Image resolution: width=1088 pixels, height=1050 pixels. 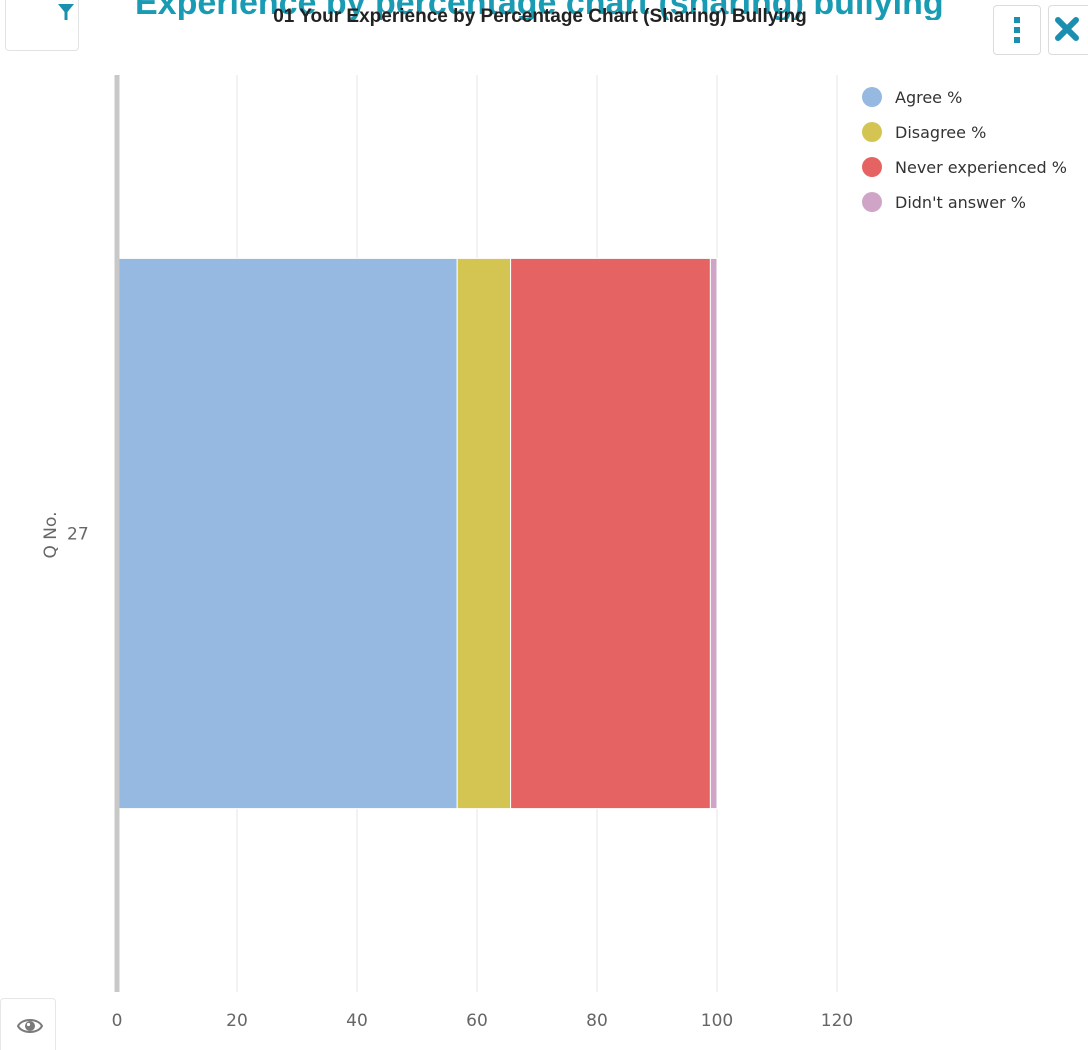 What do you see at coordinates (477, 1021) in the screenshot?
I see `x-tick-label: 60` at bounding box center [477, 1021].